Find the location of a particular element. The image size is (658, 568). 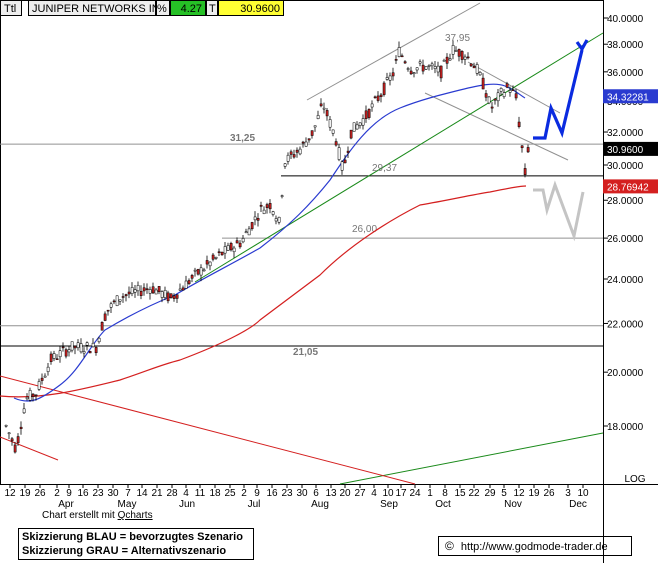

credit-prefix: Chart erstellt mit is located at coordinates (80, 515).